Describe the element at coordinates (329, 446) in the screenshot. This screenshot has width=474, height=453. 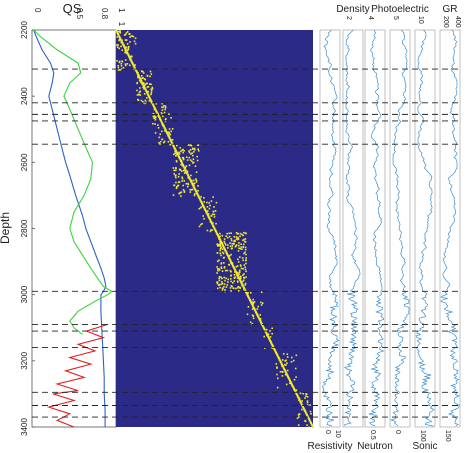
I see `log-bottom-label: Resistivity` at that location.